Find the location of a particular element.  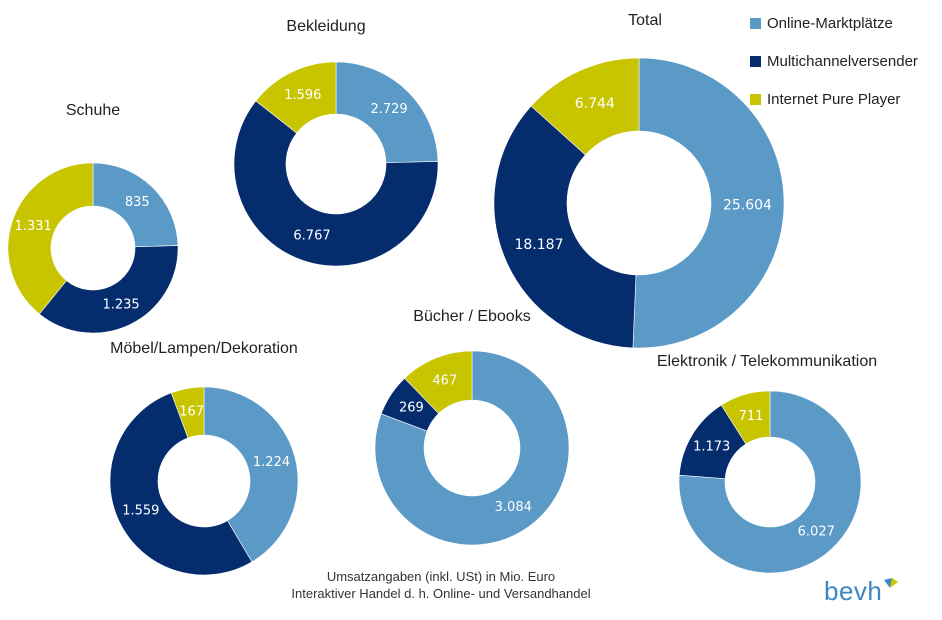

legend-item-online: Online-Marktplätze is located at coordinates (834, 23).